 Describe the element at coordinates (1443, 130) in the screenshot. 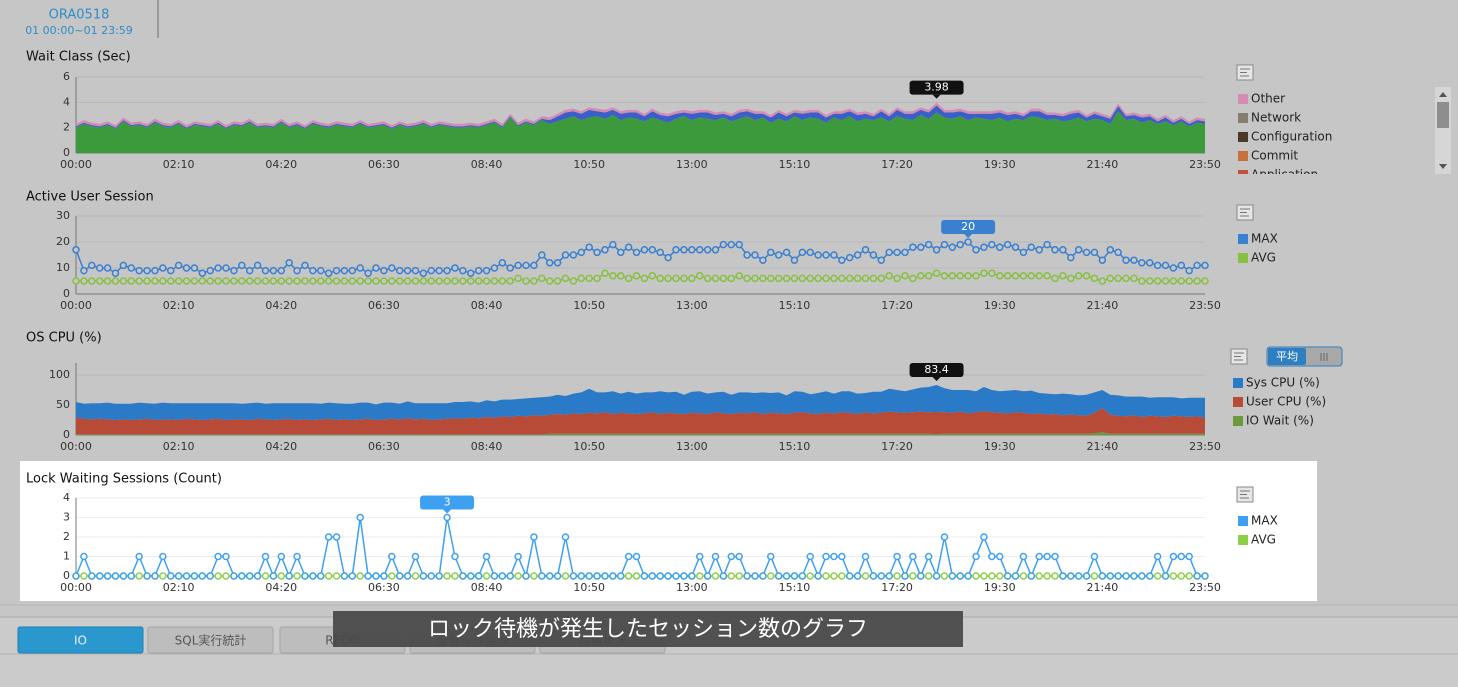

I see `scrollbar` at that location.